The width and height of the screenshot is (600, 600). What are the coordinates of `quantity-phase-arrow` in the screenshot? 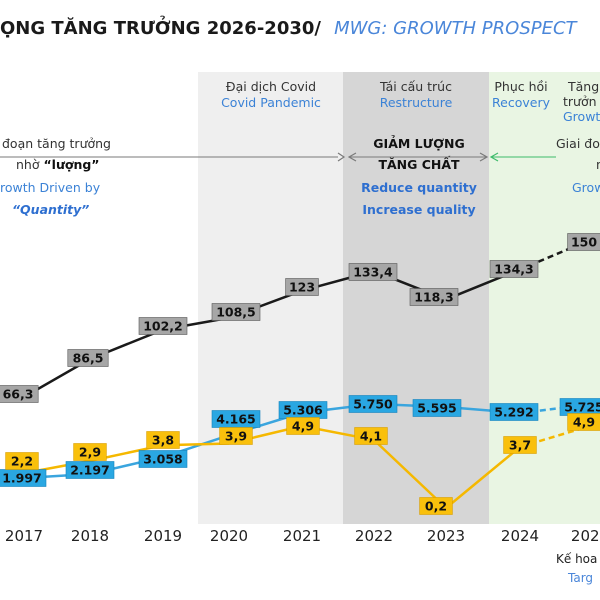 It's located at (173, 157).